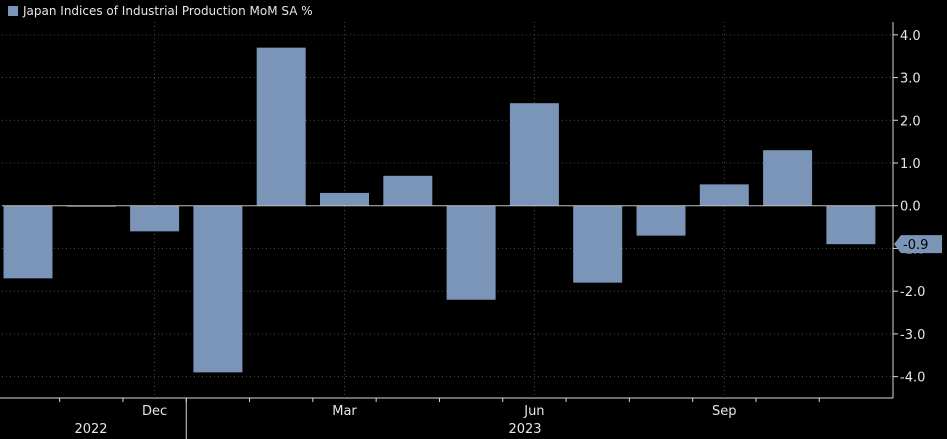 The height and width of the screenshot is (439, 947). Describe the element at coordinates (910, 207) in the screenshot. I see `y-tick-label: 0.0` at that location.